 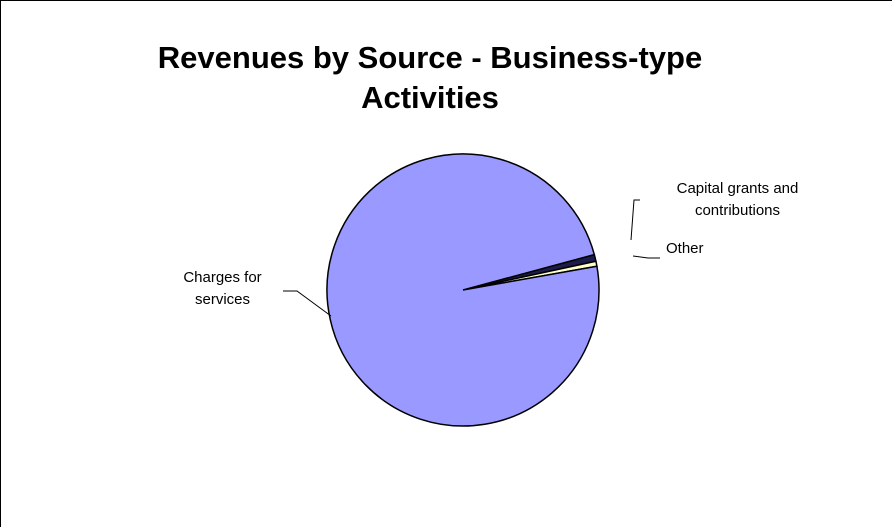 What do you see at coordinates (737, 199) in the screenshot?
I see `slice-label: Capital grants and contributions` at bounding box center [737, 199].